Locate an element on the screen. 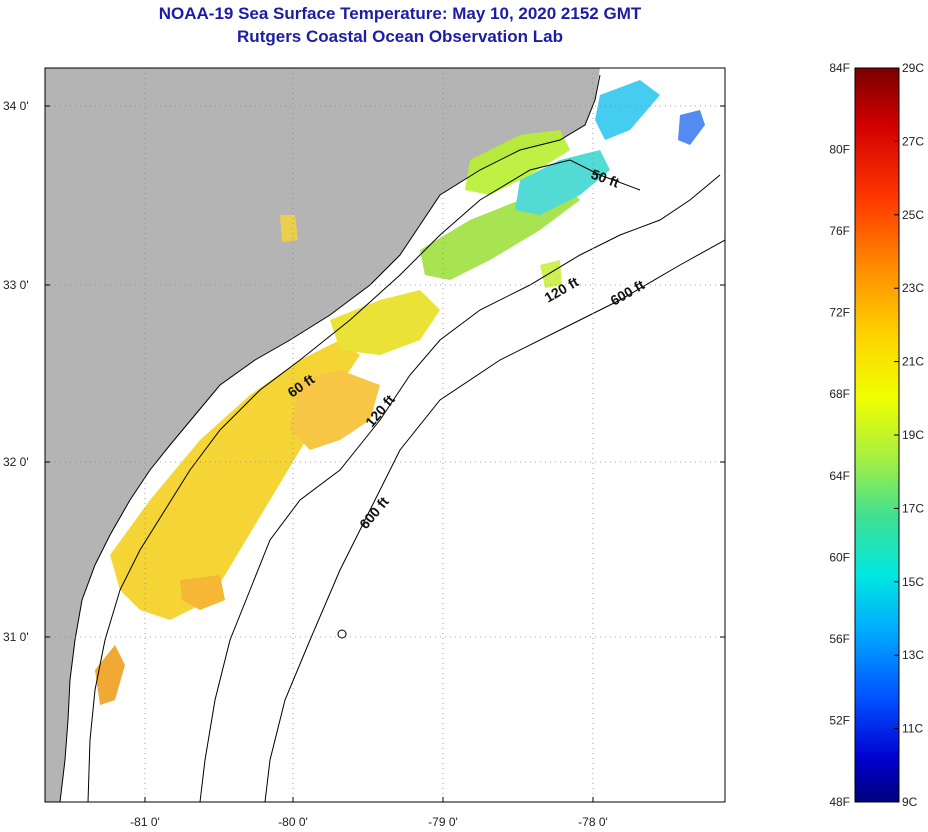 The image size is (928, 832). lon-label: -81 0' is located at coordinates (145, 822).